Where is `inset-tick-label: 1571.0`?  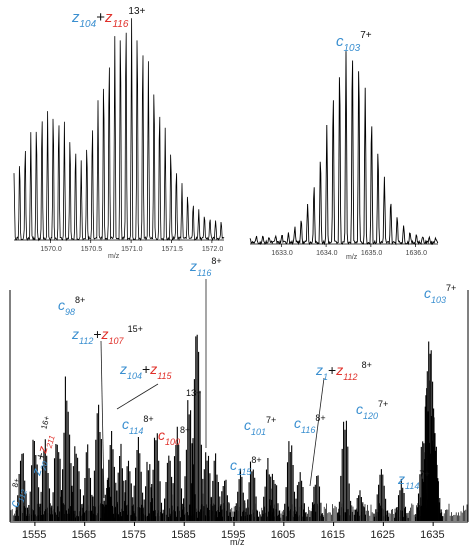
inset-tick-label: 1571.0 is located at coordinates (132, 249).